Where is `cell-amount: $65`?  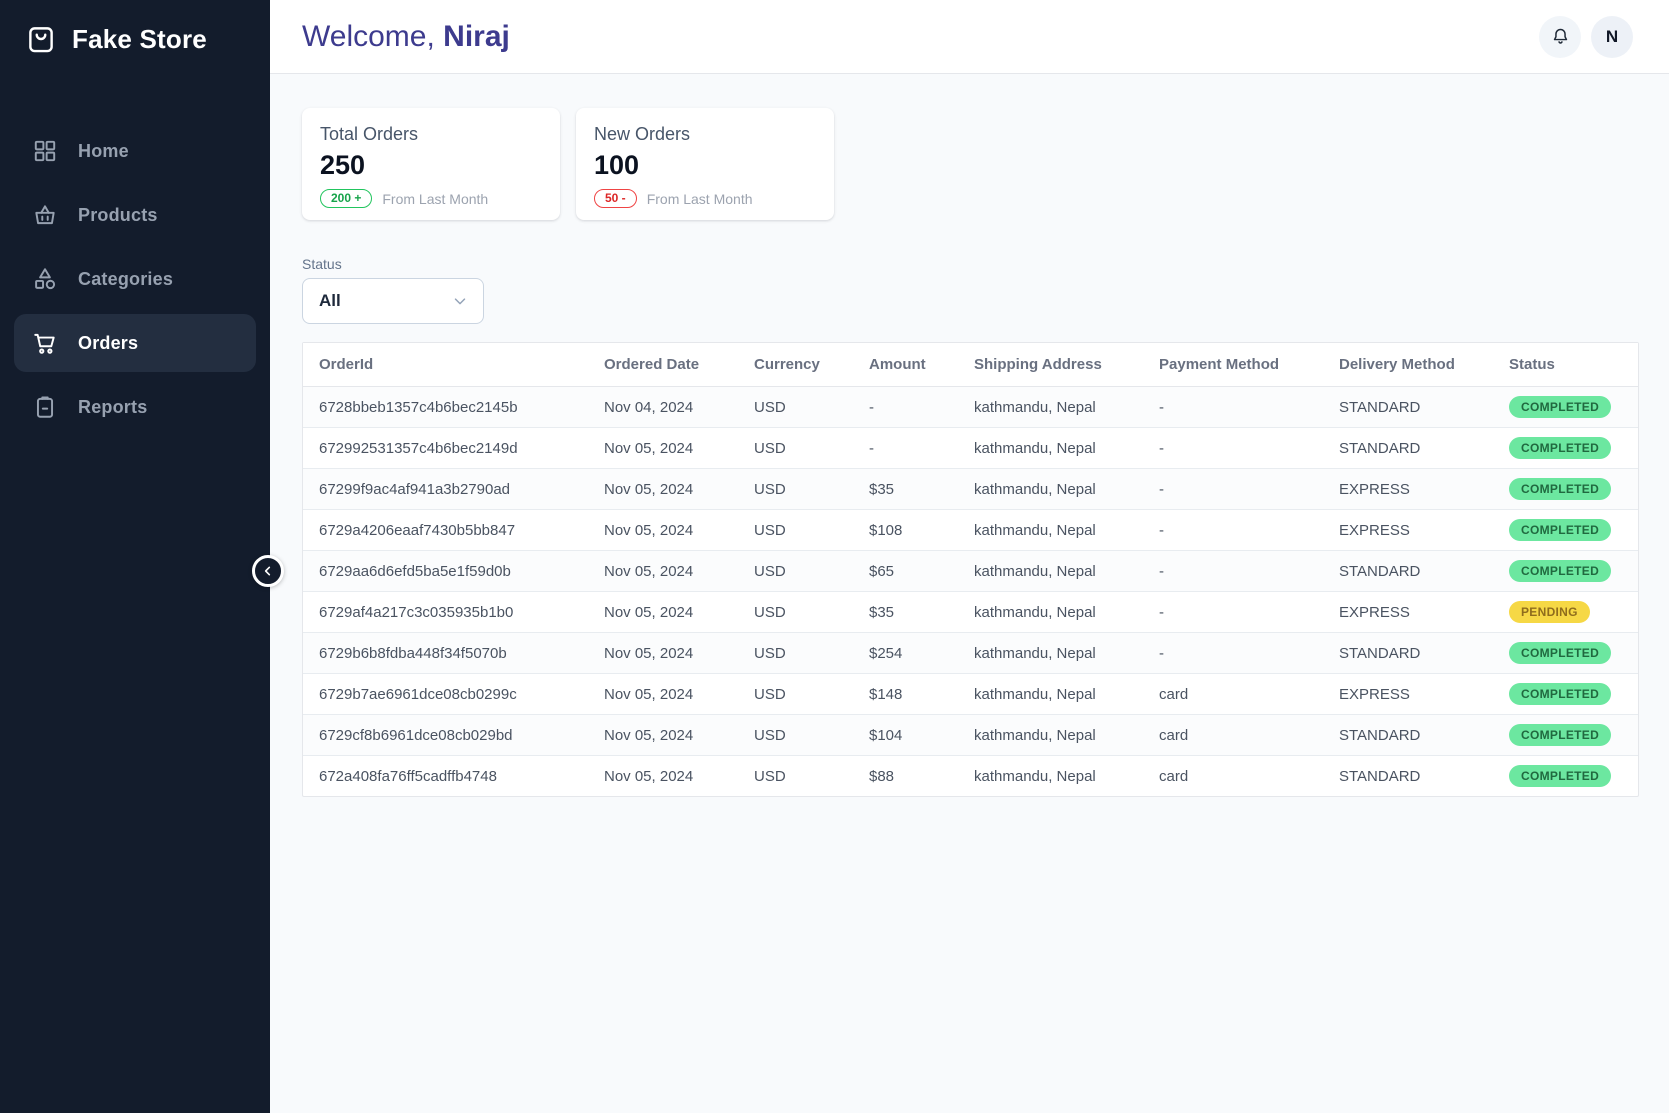 cell-amount: $65 is located at coordinates (905, 571).